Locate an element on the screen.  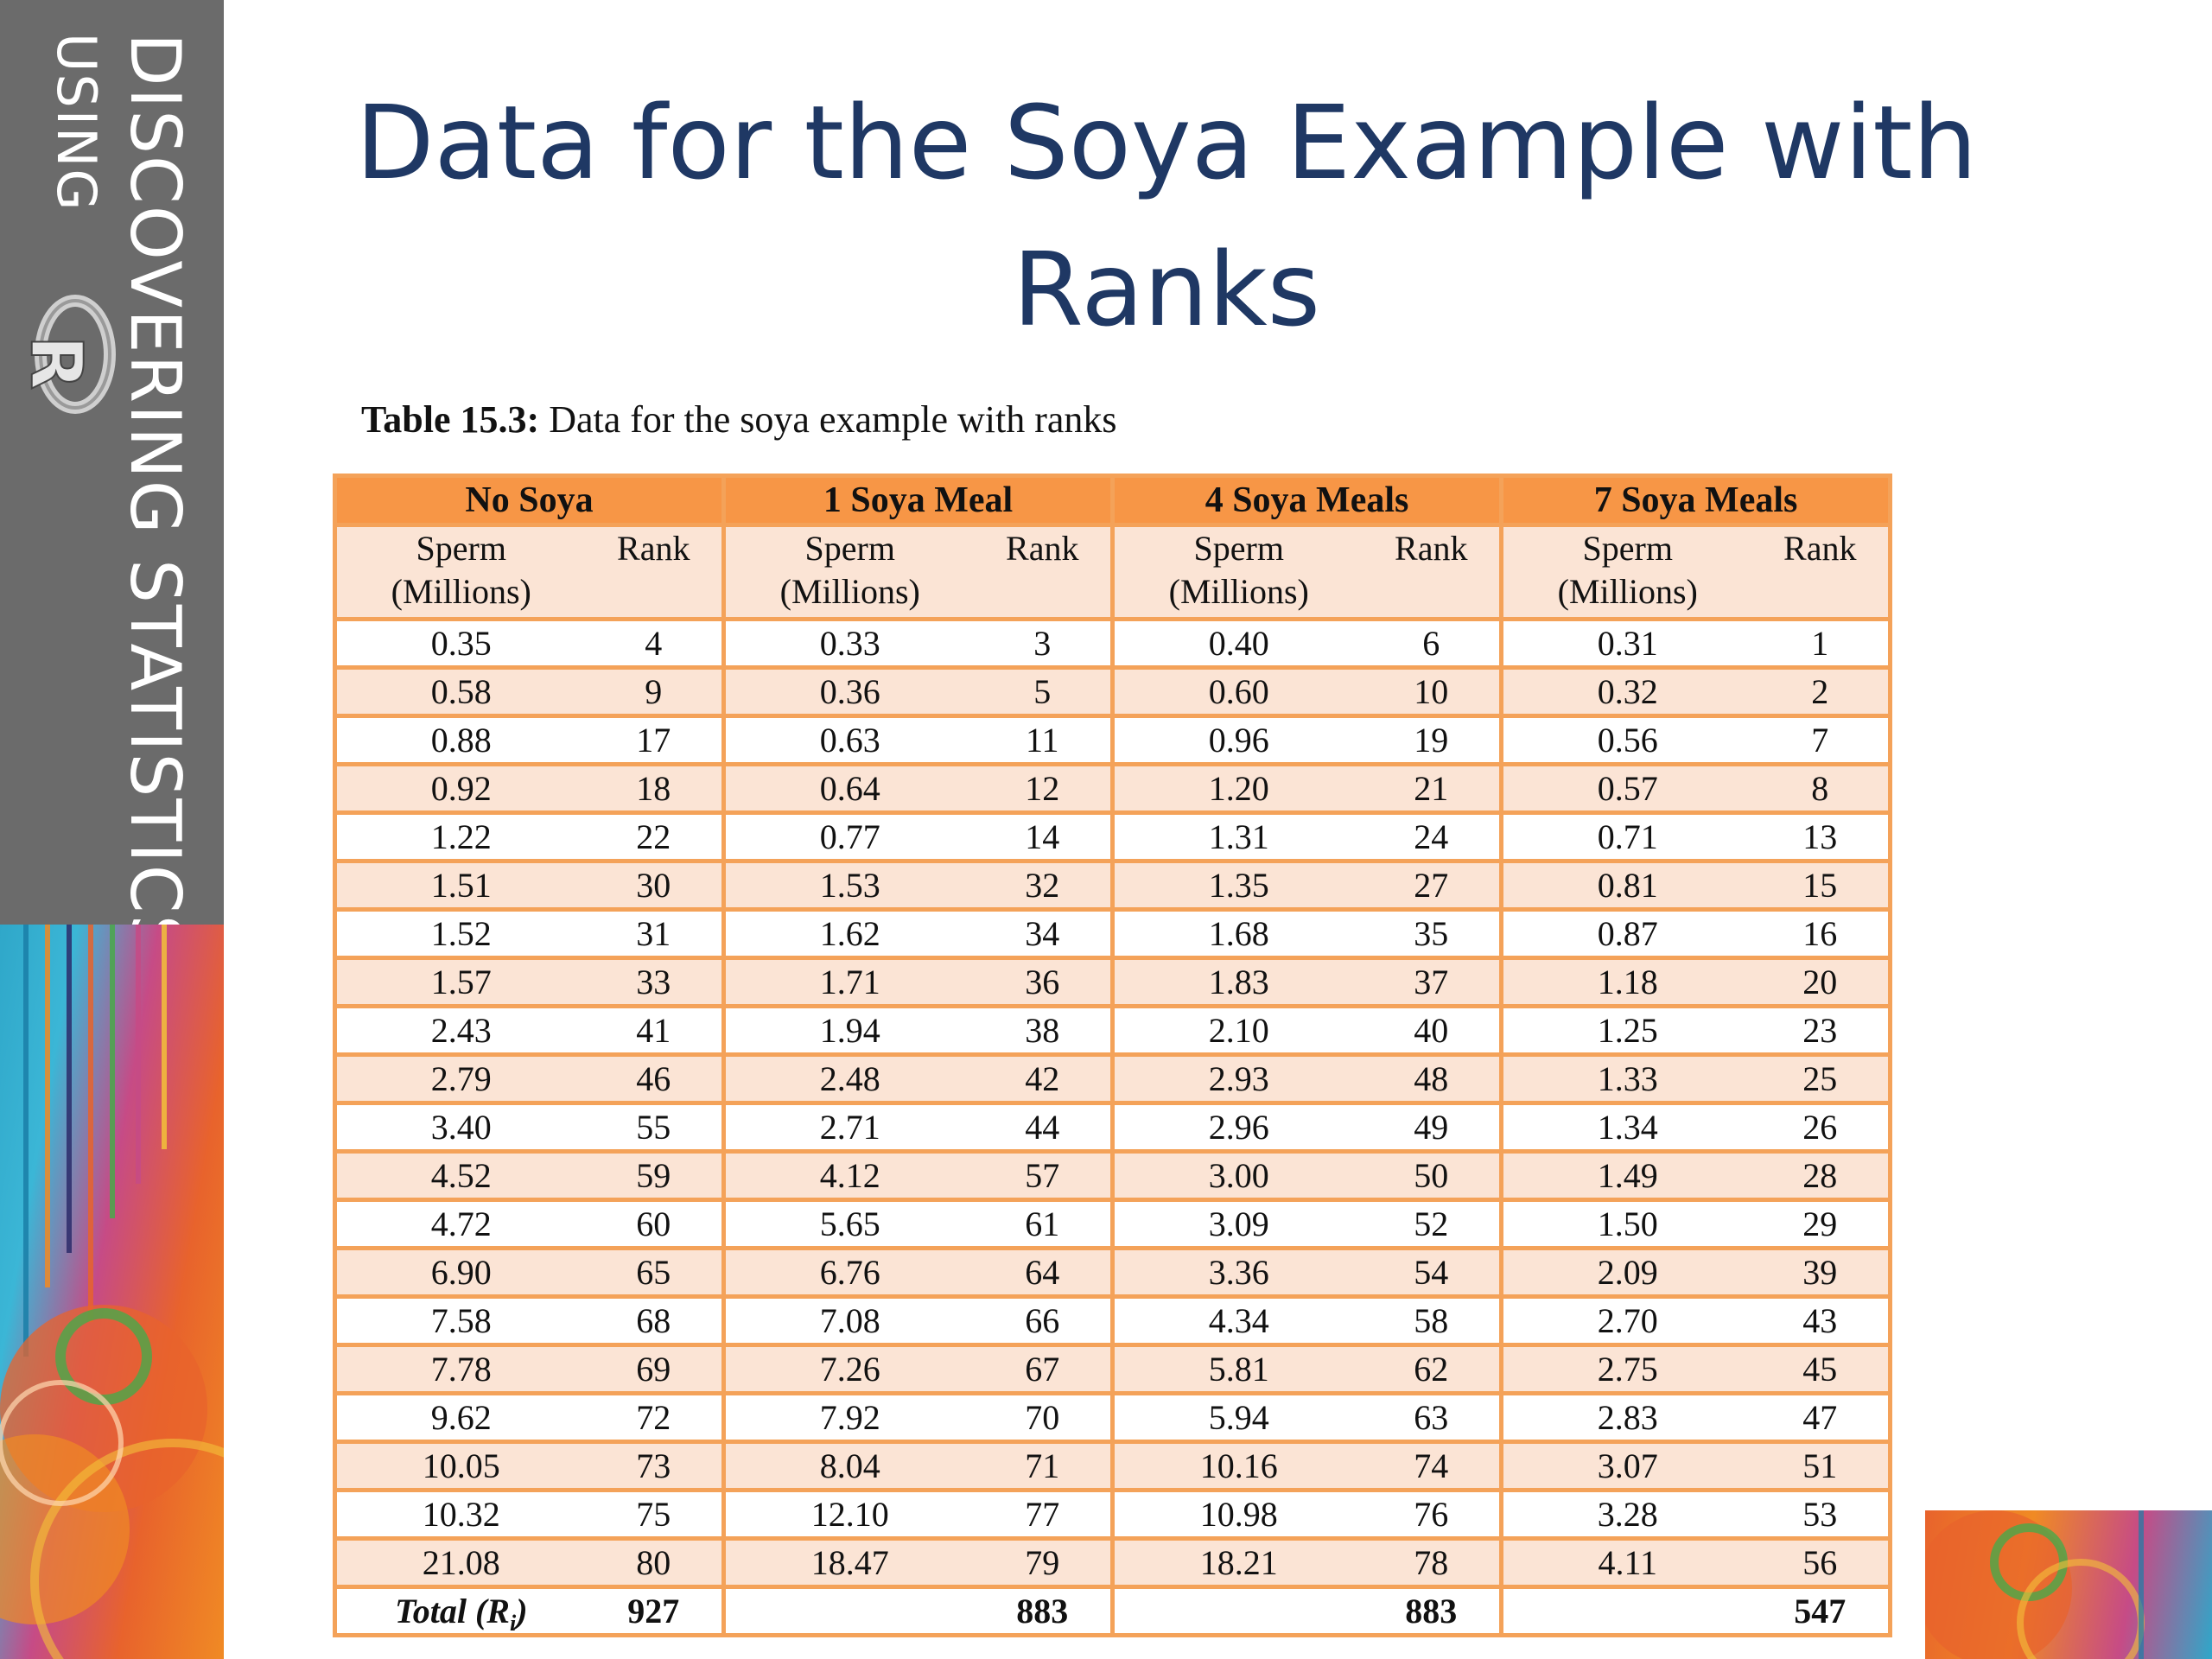
table-row: 0.88 17 0.63 11 0.96 19 0.56 7 is located at coordinates (1113, 740).